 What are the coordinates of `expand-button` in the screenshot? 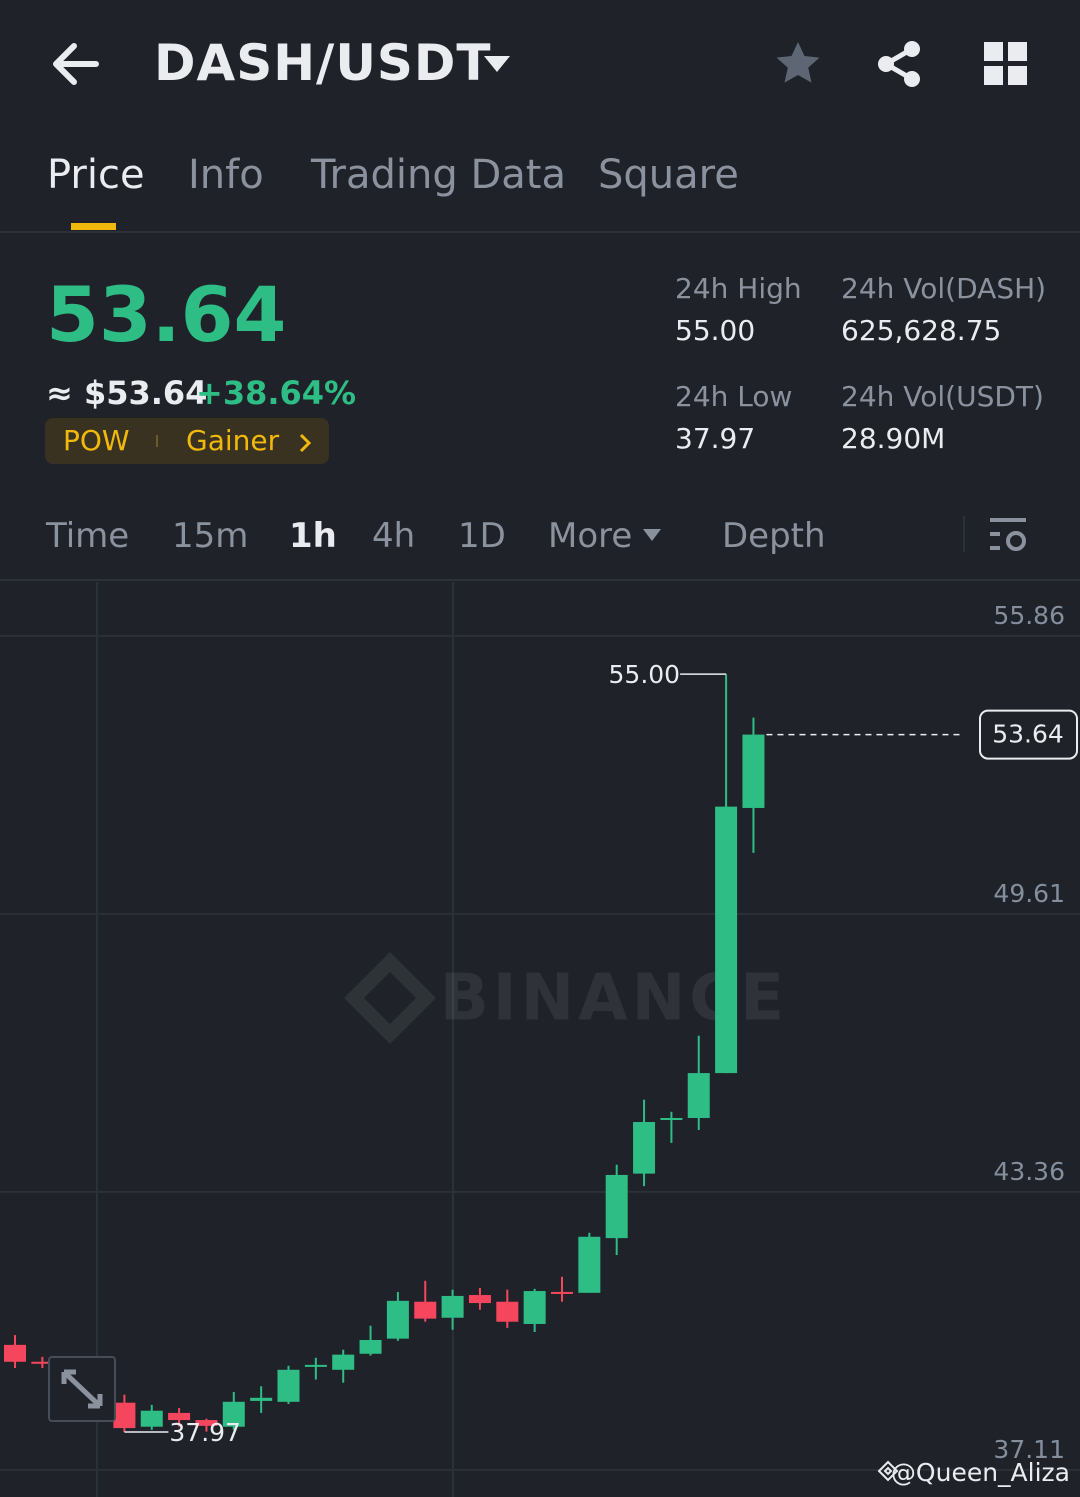 It's located at (82, 1389).